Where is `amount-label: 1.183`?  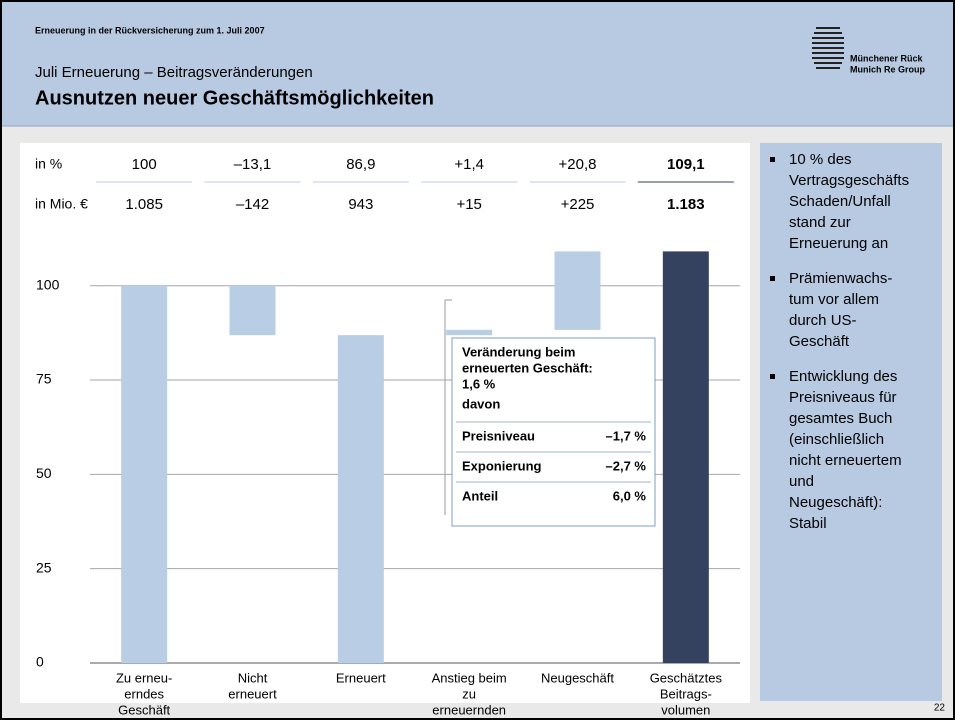 amount-label: 1.183 is located at coordinates (686, 204).